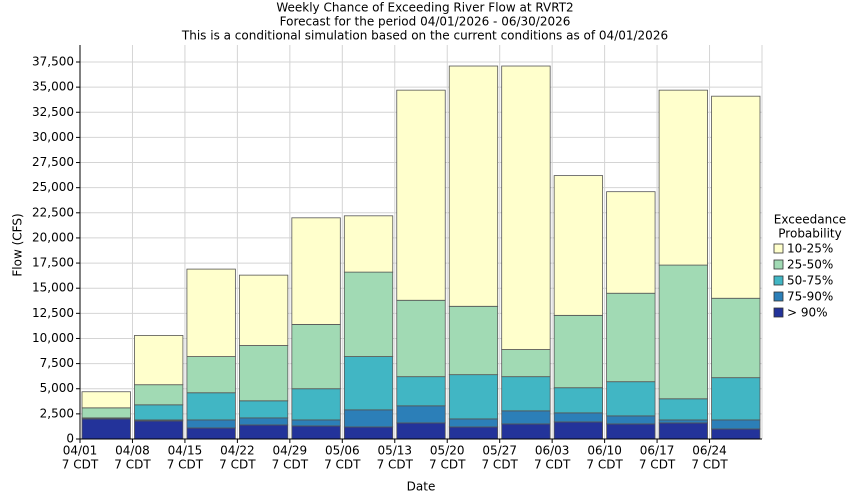  What do you see at coordinates (342, 451) in the screenshot?
I see `x-tick-label: 05/06` at bounding box center [342, 451].